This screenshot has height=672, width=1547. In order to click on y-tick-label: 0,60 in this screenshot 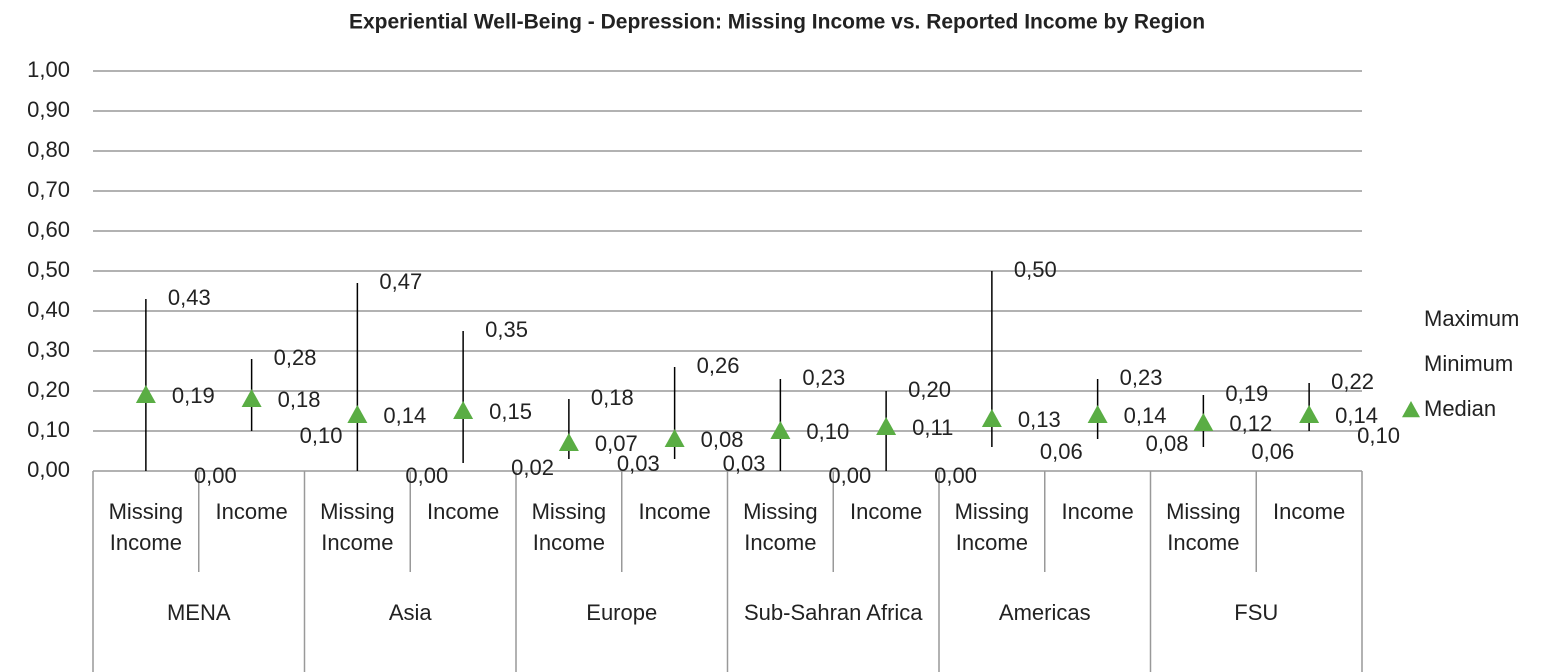, I will do `click(48, 229)`.